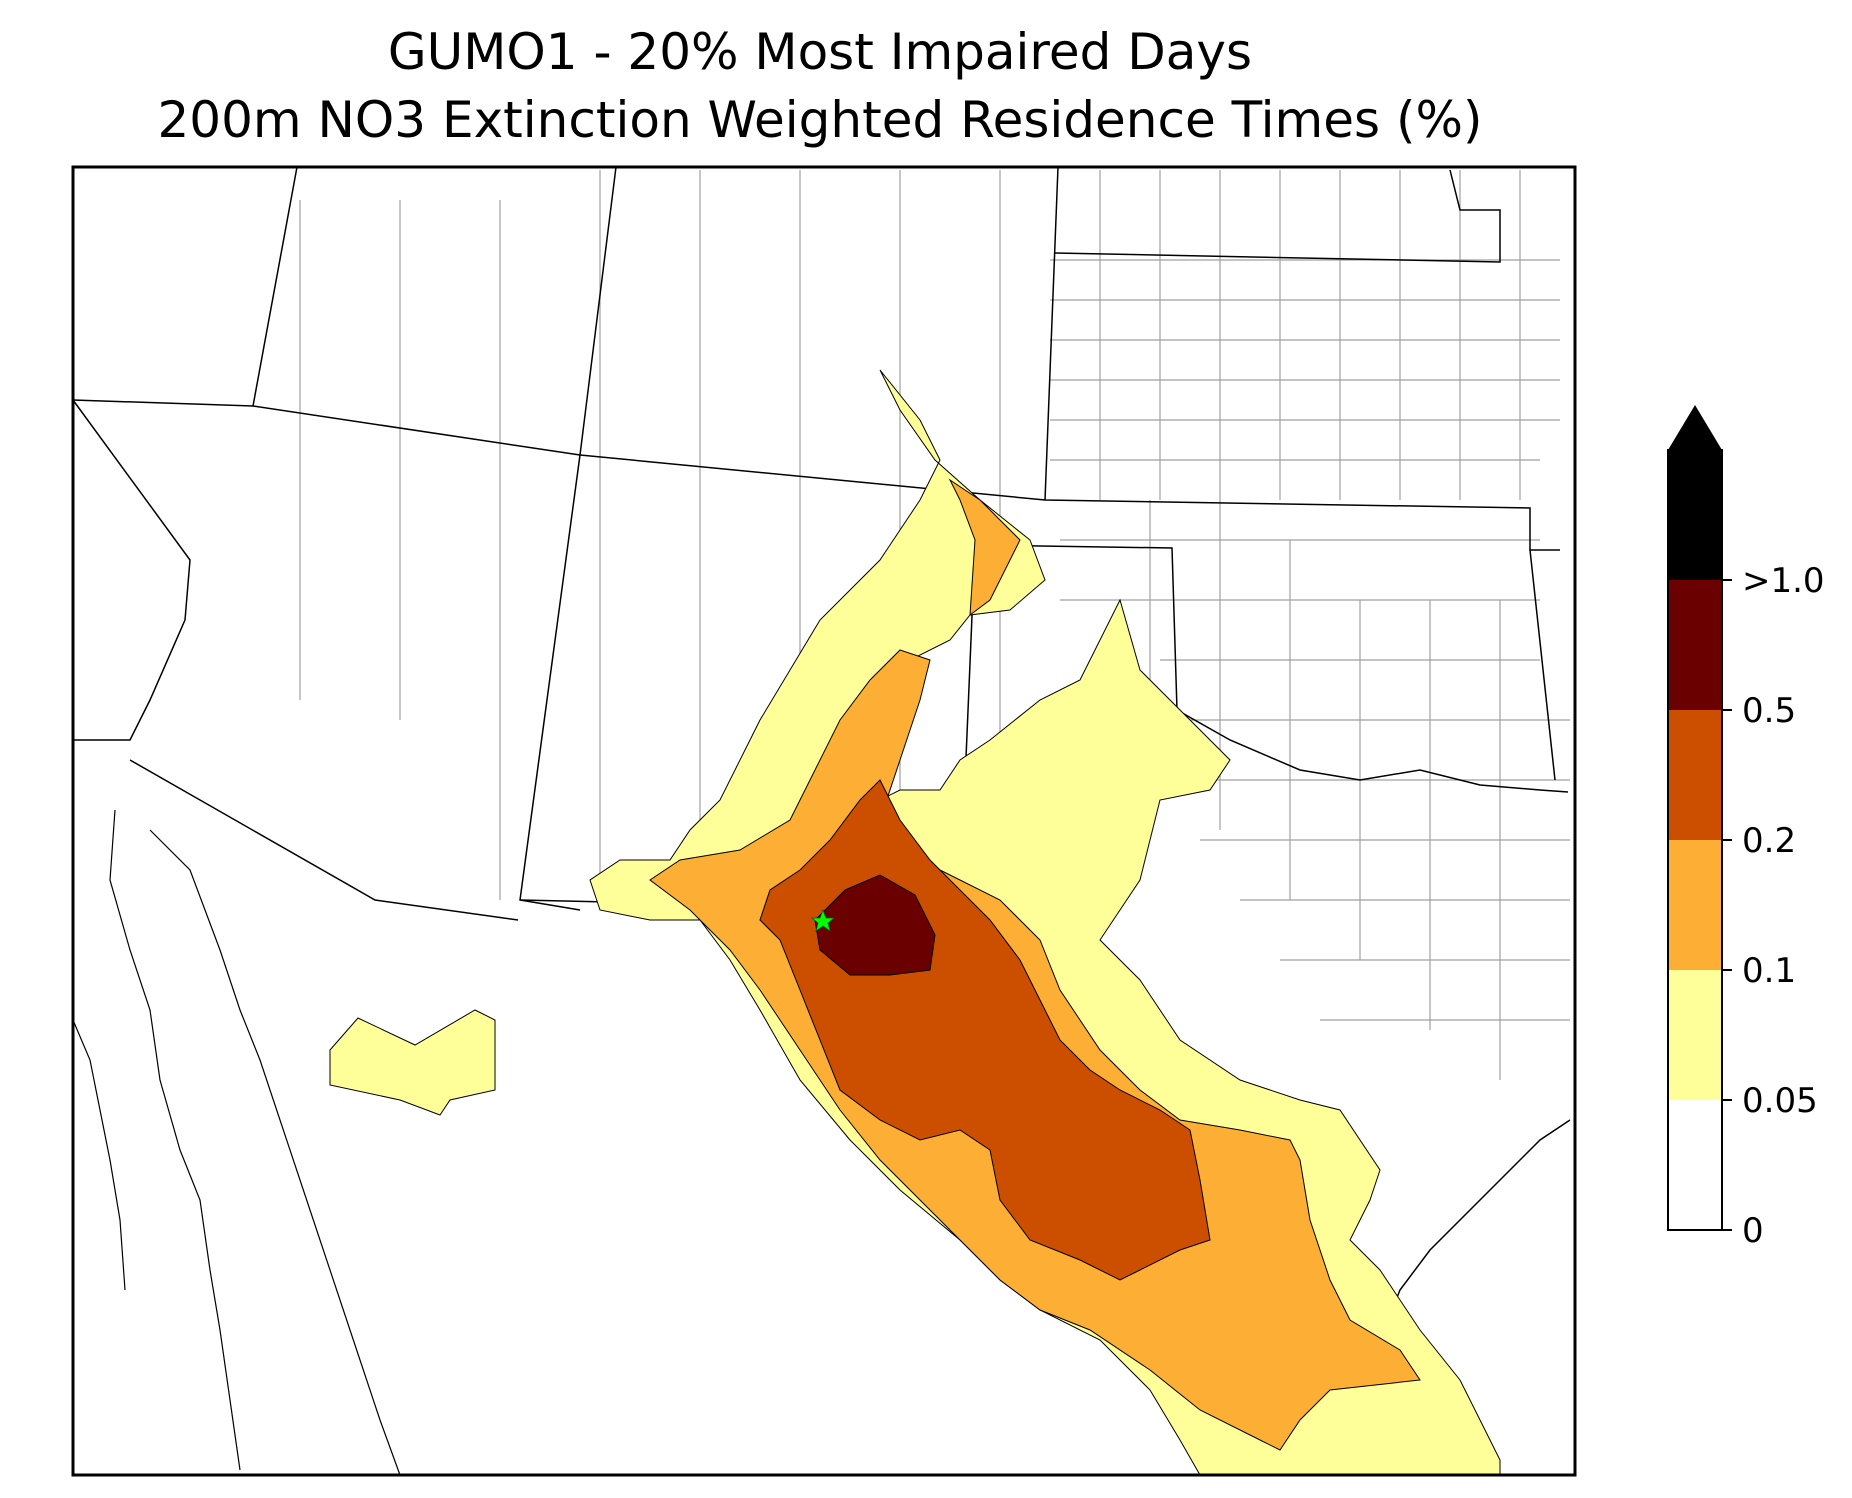 This screenshot has width=1852, height=1498. What do you see at coordinates (236, 1142) in the screenshot?
I see `coastline` at bounding box center [236, 1142].